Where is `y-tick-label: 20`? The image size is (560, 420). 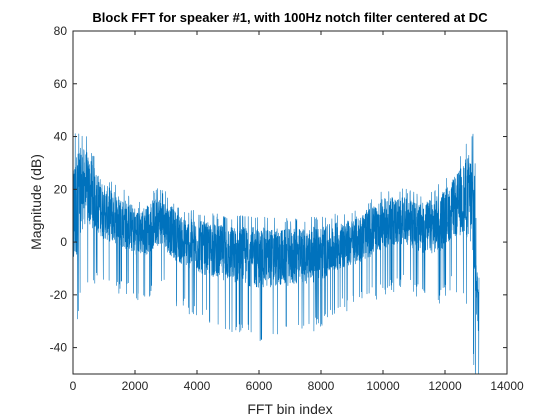 y-tick-label: 20 is located at coordinates (61, 189).